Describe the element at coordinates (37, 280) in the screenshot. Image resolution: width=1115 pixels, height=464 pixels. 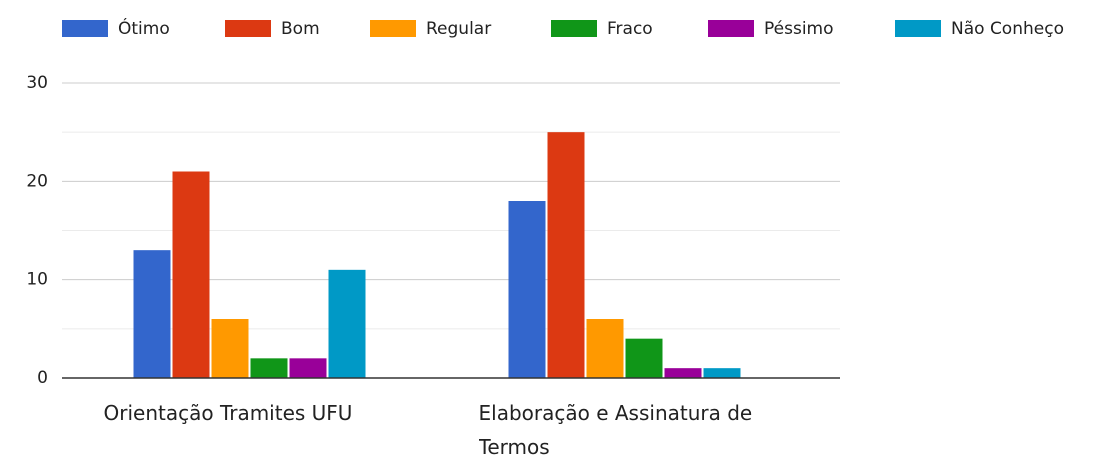
I see `y-tick-label: 10` at that location.